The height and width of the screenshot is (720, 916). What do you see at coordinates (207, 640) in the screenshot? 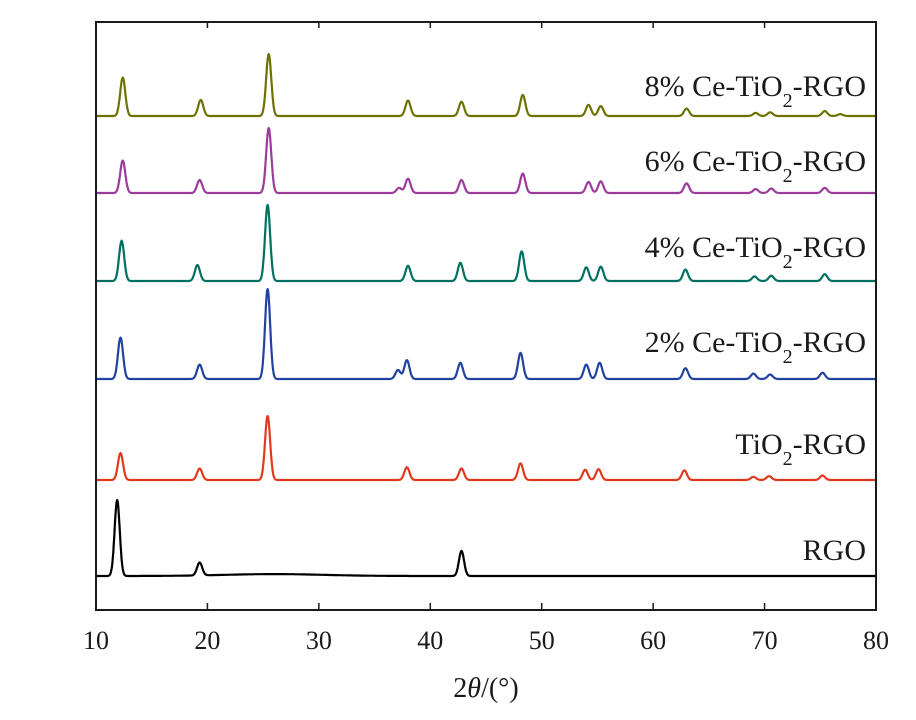
I see `x-tick-label: 20` at bounding box center [207, 640].